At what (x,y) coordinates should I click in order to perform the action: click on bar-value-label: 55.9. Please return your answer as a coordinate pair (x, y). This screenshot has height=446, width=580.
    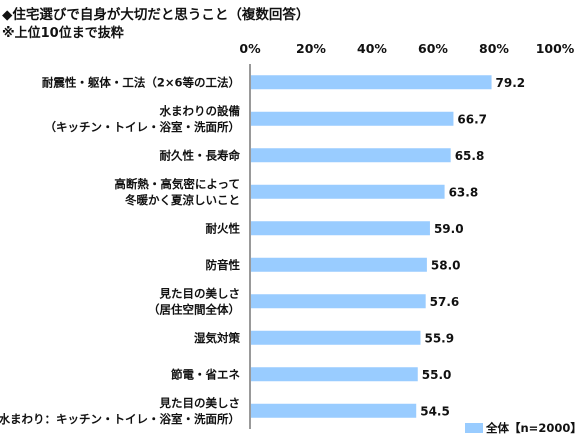
    Looking at the image, I should click on (439, 338).